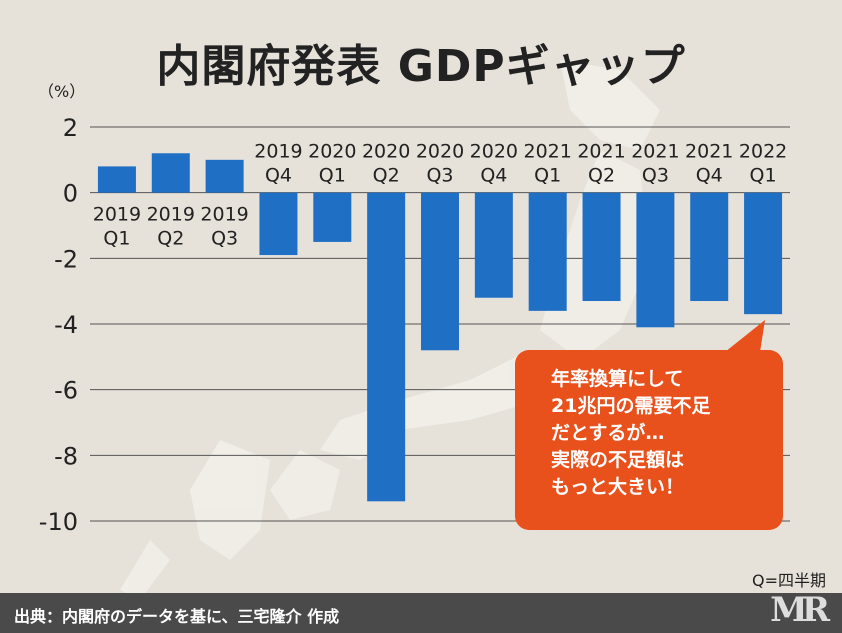 The image size is (842, 633). What do you see at coordinates (421, 613) in the screenshot?
I see `source-footer: 出典：内閣府のデータを基に、三宅隆介 作成` at bounding box center [421, 613].